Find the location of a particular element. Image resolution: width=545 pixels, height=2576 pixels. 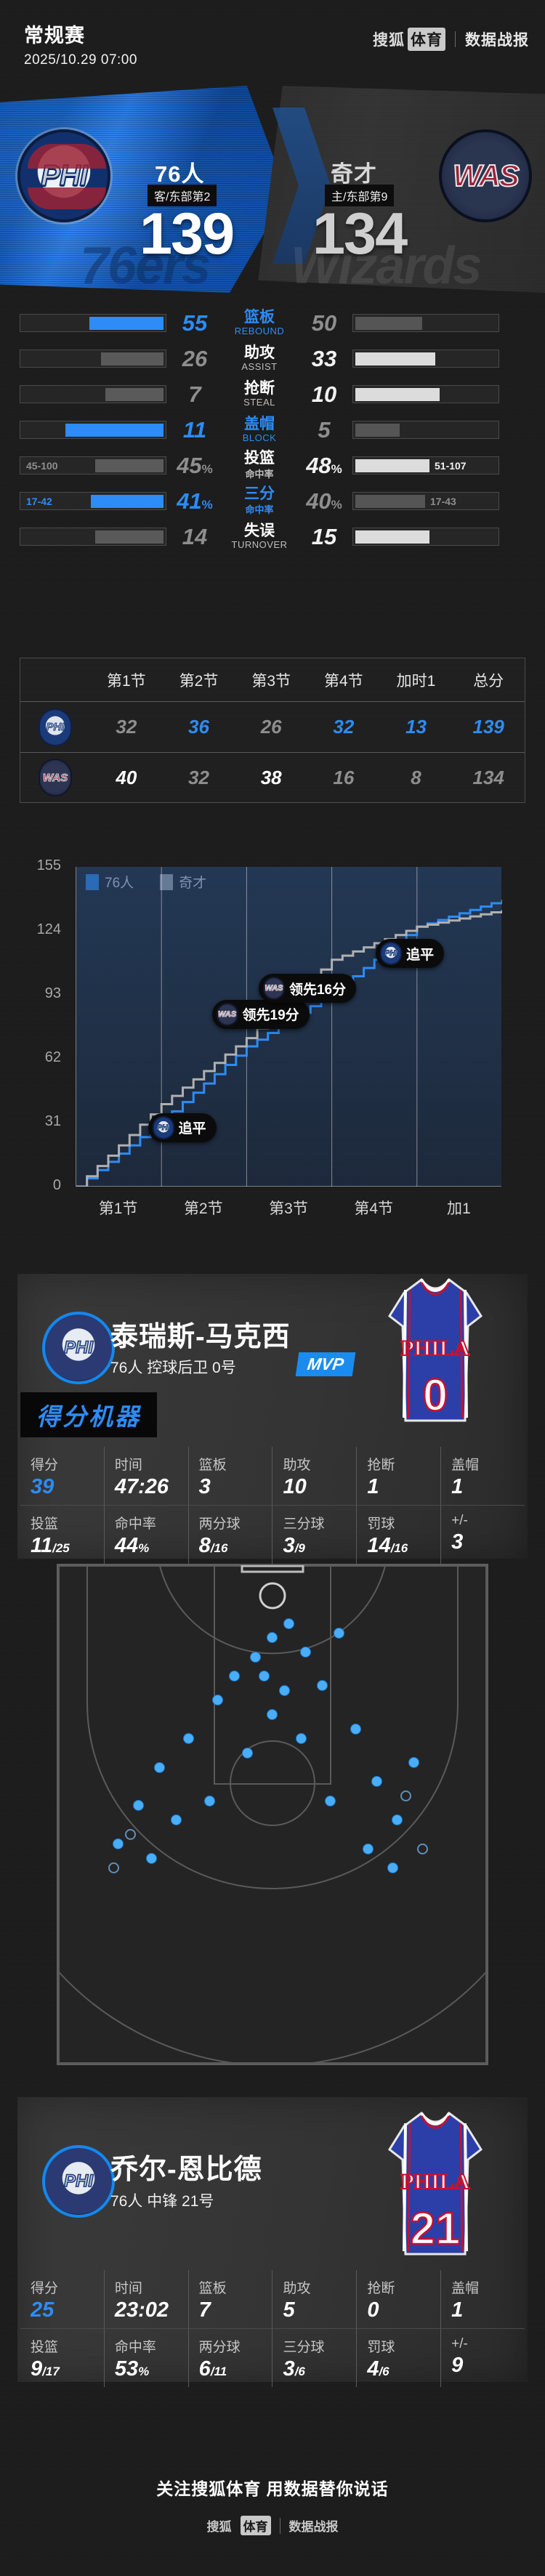

chart-x-tick: 加1 is located at coordinates (459, 1209).